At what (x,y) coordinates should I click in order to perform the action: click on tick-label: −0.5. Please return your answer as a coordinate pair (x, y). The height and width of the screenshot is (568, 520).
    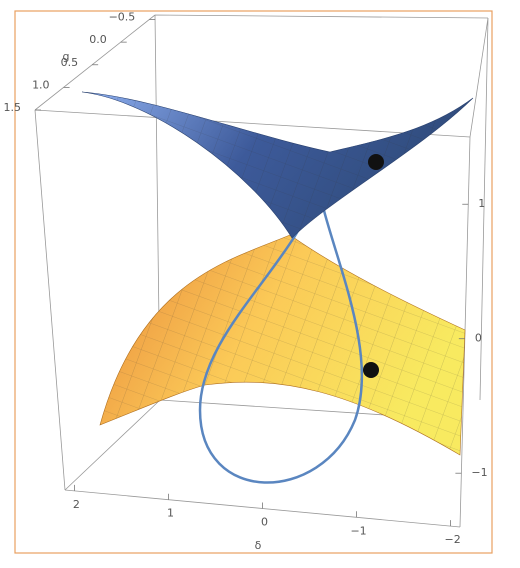
    Looking at the image, I should click on (122, 17).